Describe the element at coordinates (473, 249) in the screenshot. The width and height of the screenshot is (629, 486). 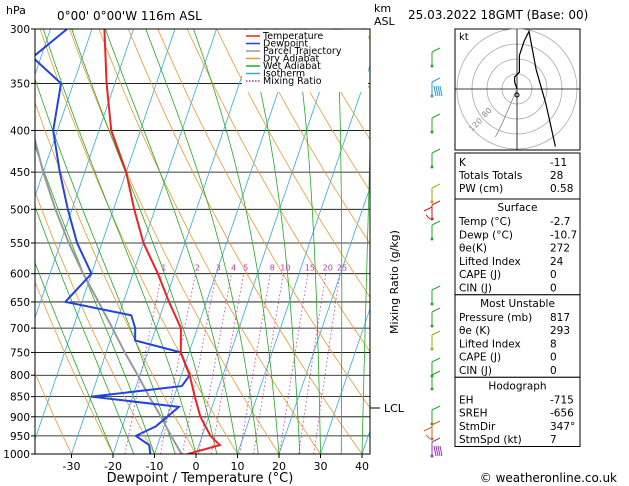
I see `table-row-label: θe(K)` at that location.